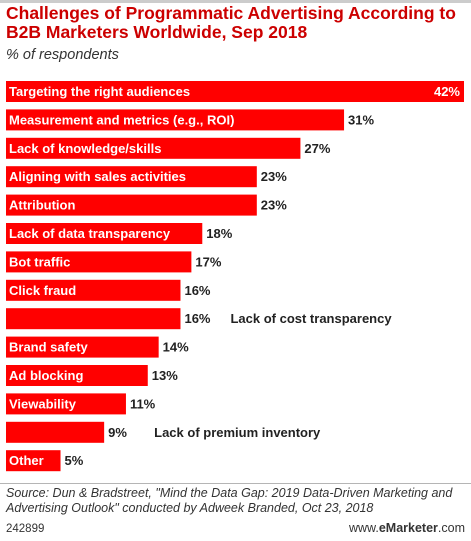 The image size is (471, 541). Describe the element at coordinates (97, 176) in the screenshot. I see `category-label: Aligning with sales activities` at that location.